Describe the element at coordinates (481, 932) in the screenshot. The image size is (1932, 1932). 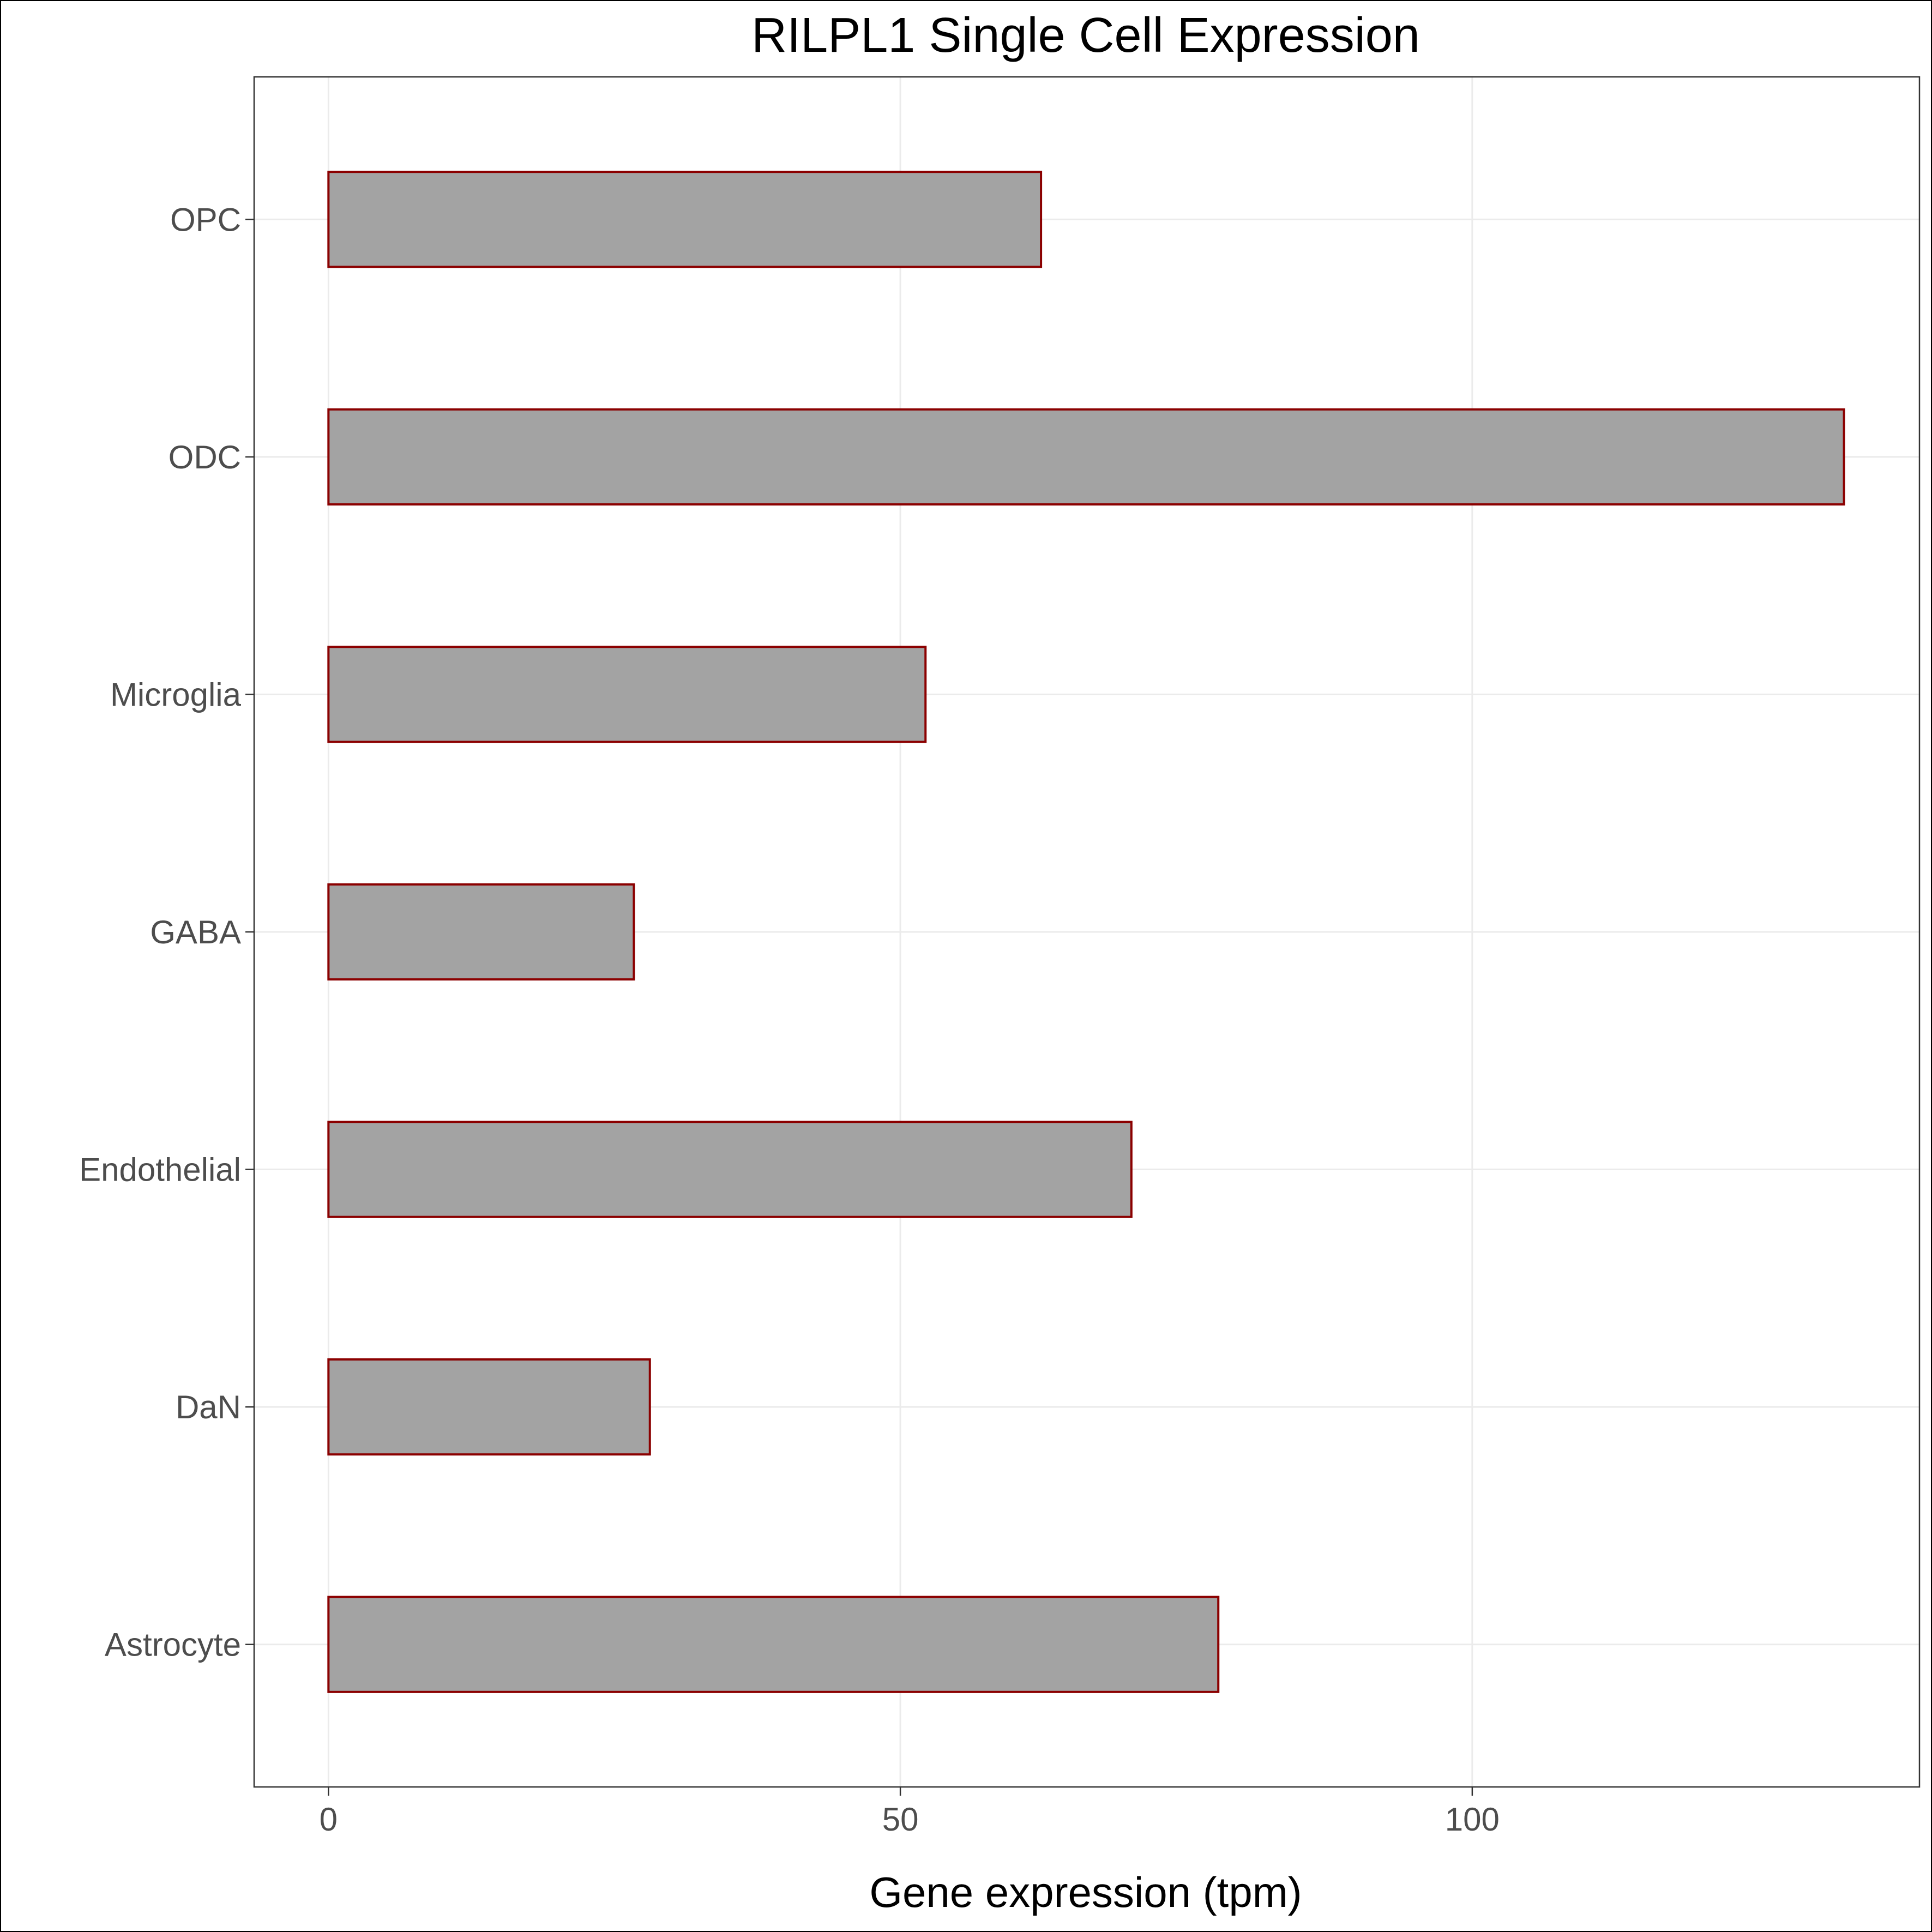
I see `bar-gaba` at that location.